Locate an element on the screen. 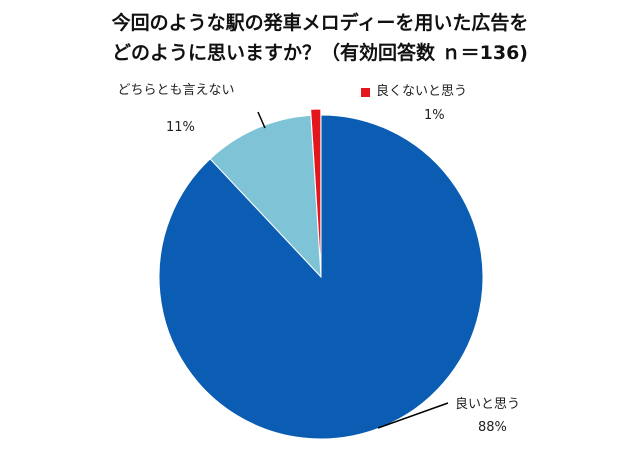  pie-slice is located at coordinates (265, 196).